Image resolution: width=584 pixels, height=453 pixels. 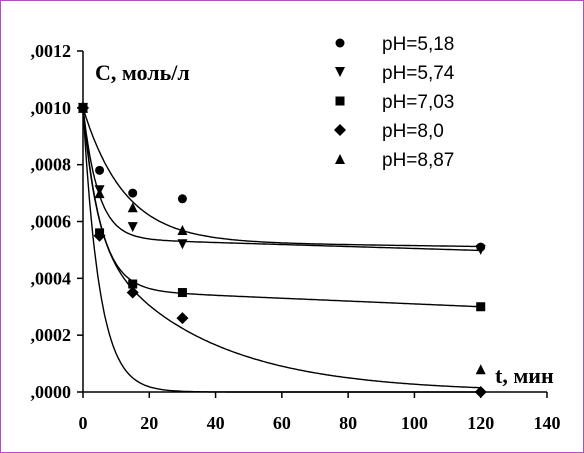 I want to click on x-tick-label: 140, so click(x=547, y=423).